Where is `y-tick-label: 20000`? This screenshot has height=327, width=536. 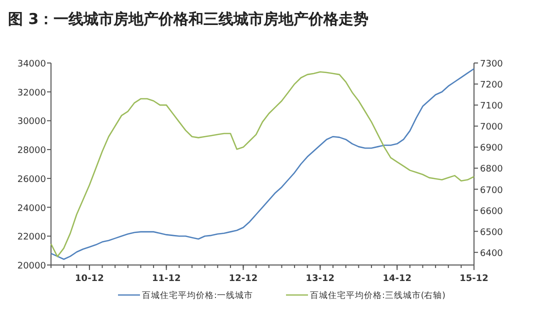
y-tick-label: 20000 is located at coordinates (31, 267).